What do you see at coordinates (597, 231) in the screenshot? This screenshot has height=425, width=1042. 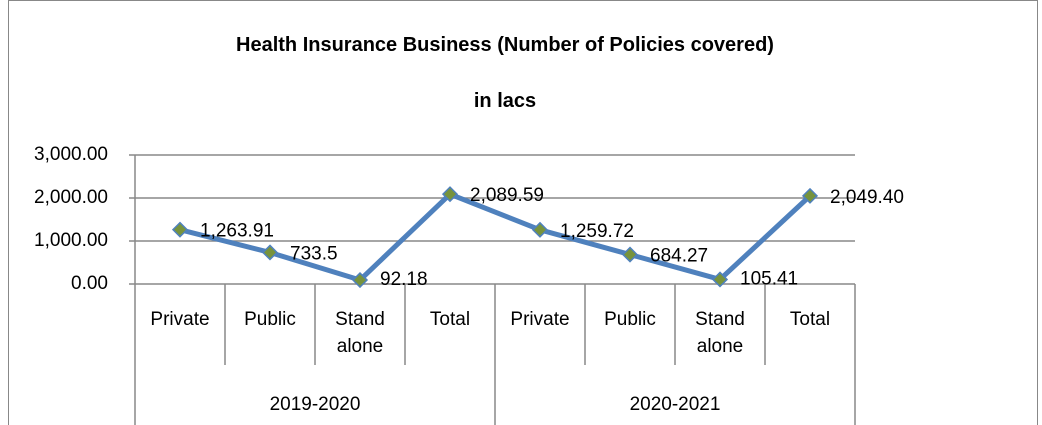 I see `data-label: 1,259.72` at bounding box center [597, 231].